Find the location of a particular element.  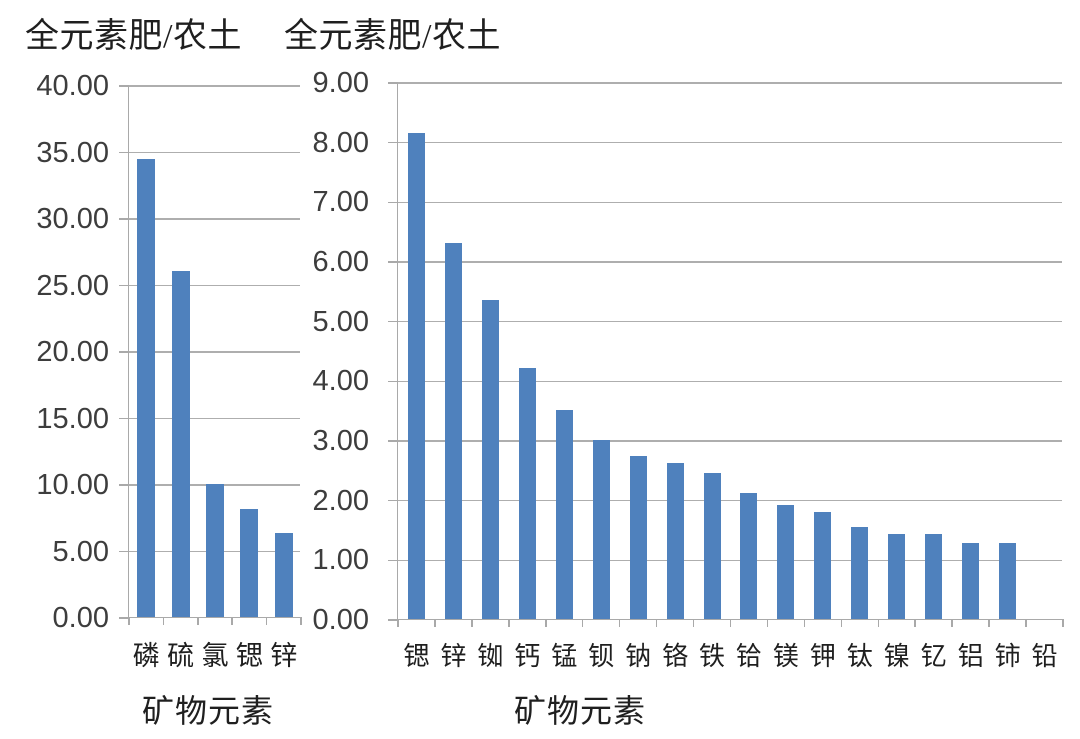

x-category-label: 钙 is located at coordinates (527, 656).